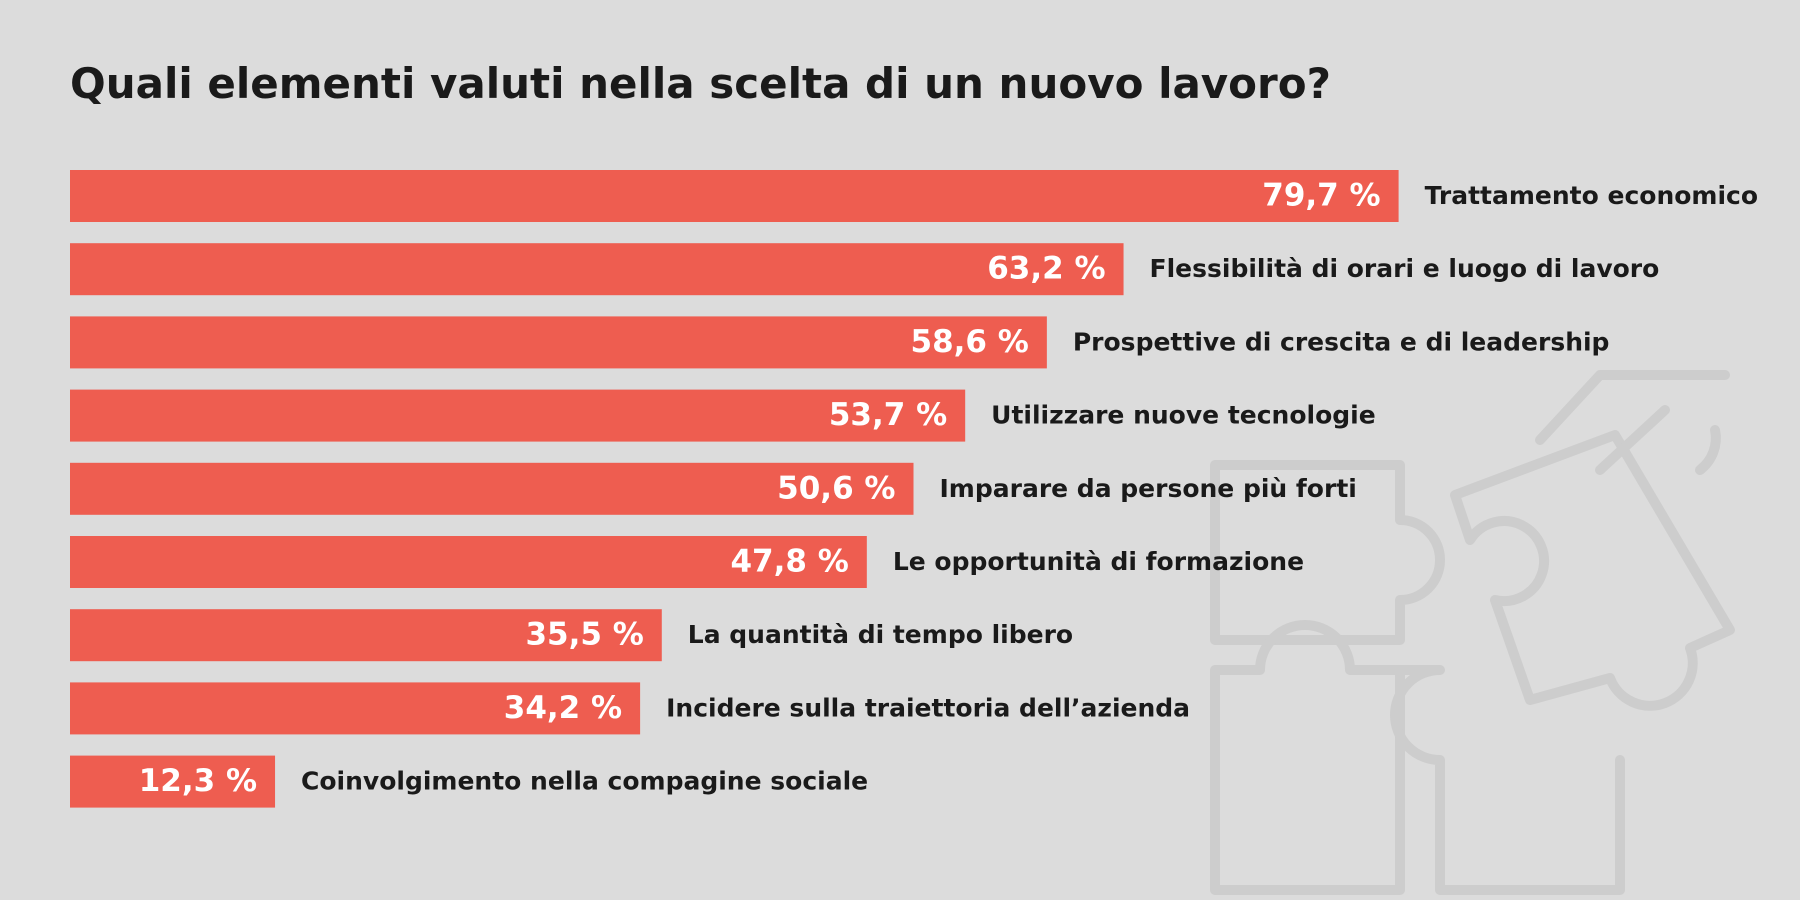 This screenshot has width=1800, height=900. I want to click on value-label: 34,2 %, so click(563, 708).